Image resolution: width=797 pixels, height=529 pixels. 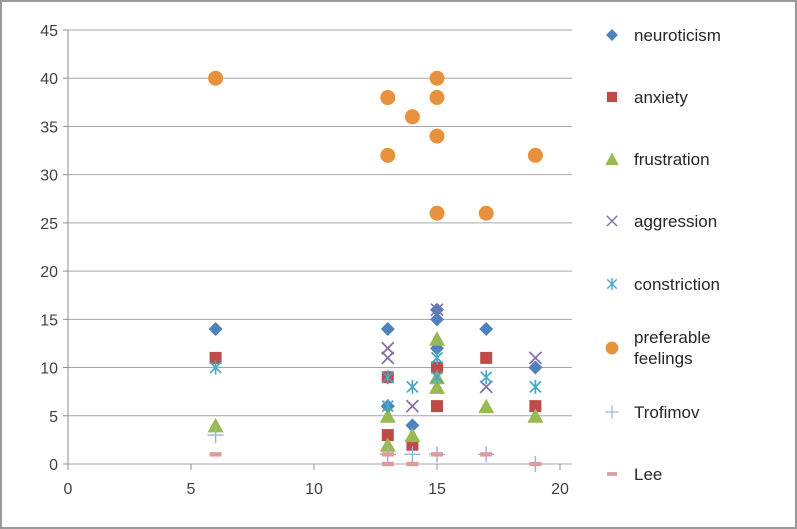 I want to click on series-aggression, so click(x=462, y=358).